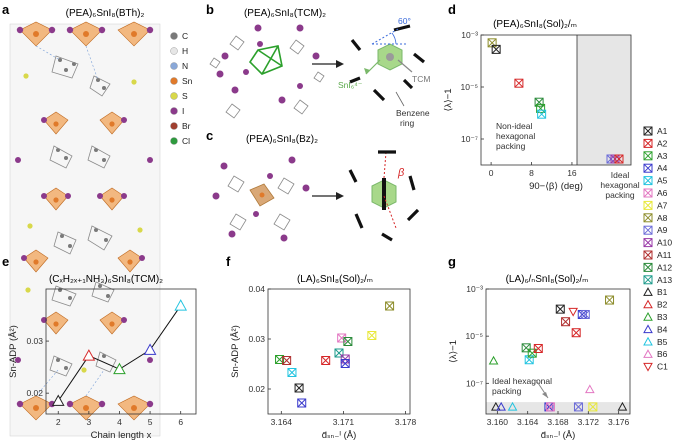 The width and height of the screenshot is (685, 444). Describe the element at coordinates (664, 267) in the screenshot. I see `legend-label-a12: A12` at that location.